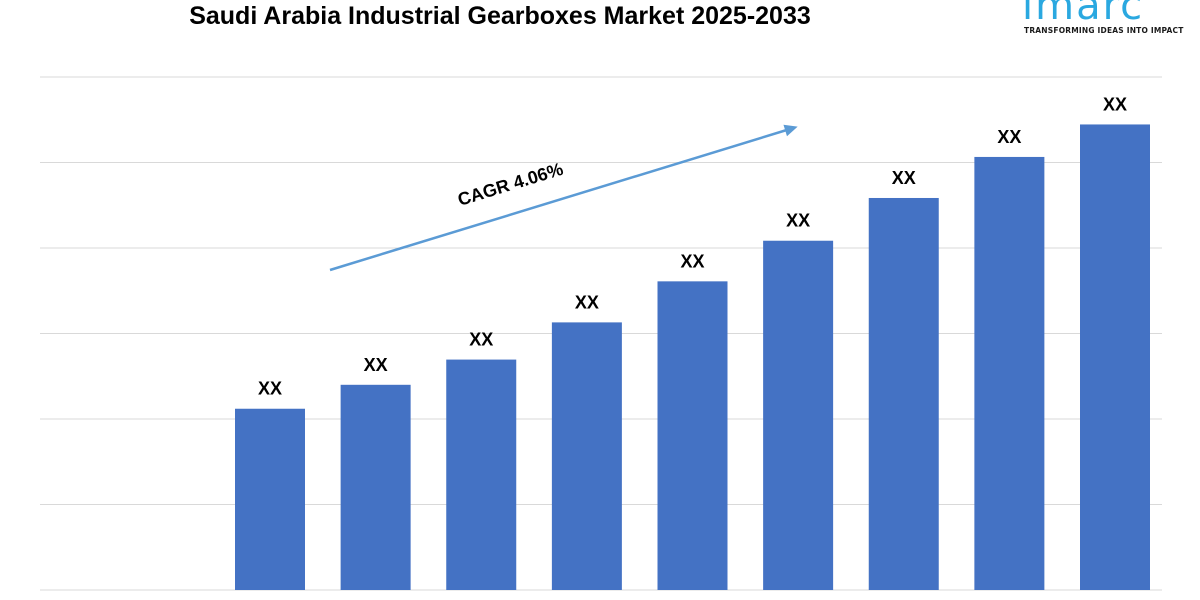  Describe the element at coordinates (375, 487) in the screenshot. I see `bar-2026` at that location.